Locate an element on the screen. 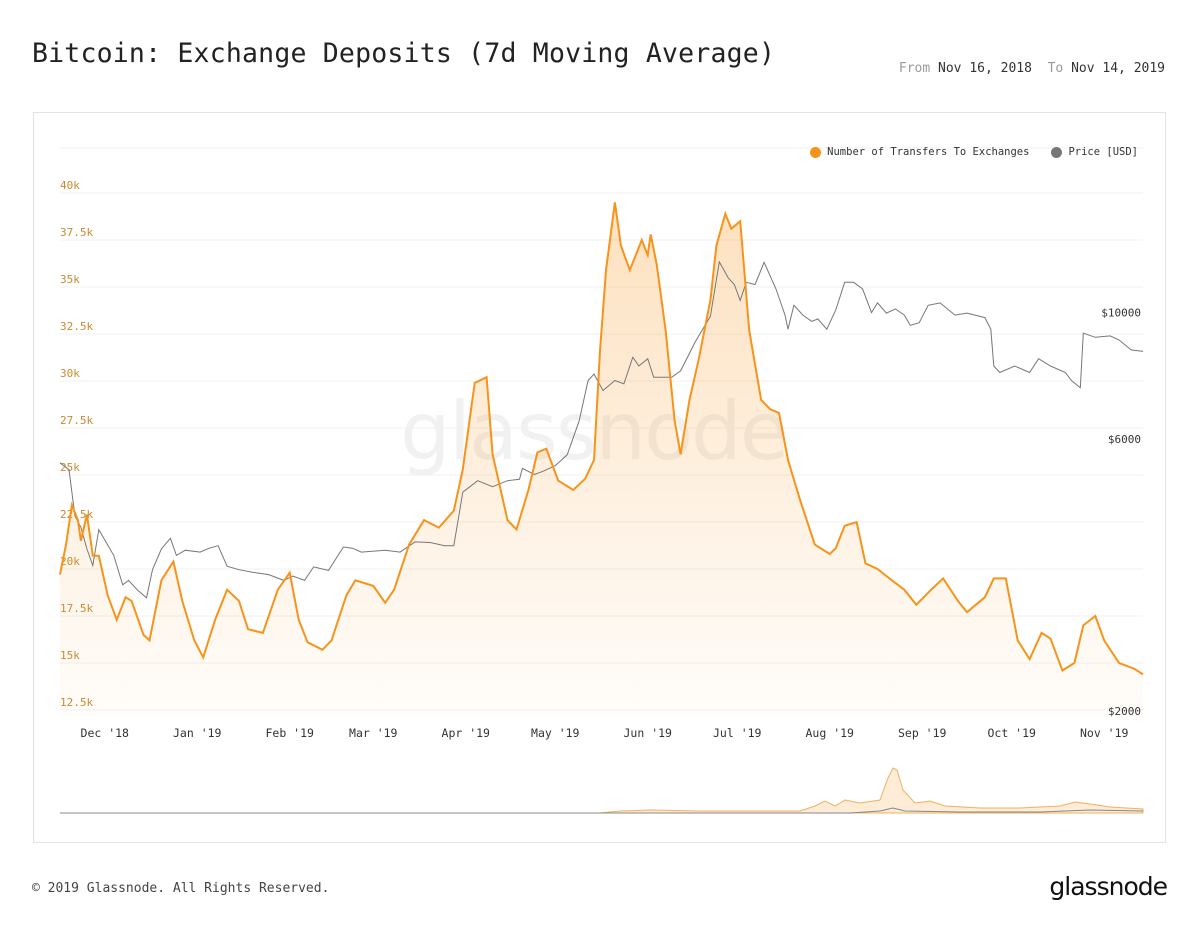 This screenshot has width=1200, height=934. legend-item-price: Price [USD] is located at coordinates (1094, 152).